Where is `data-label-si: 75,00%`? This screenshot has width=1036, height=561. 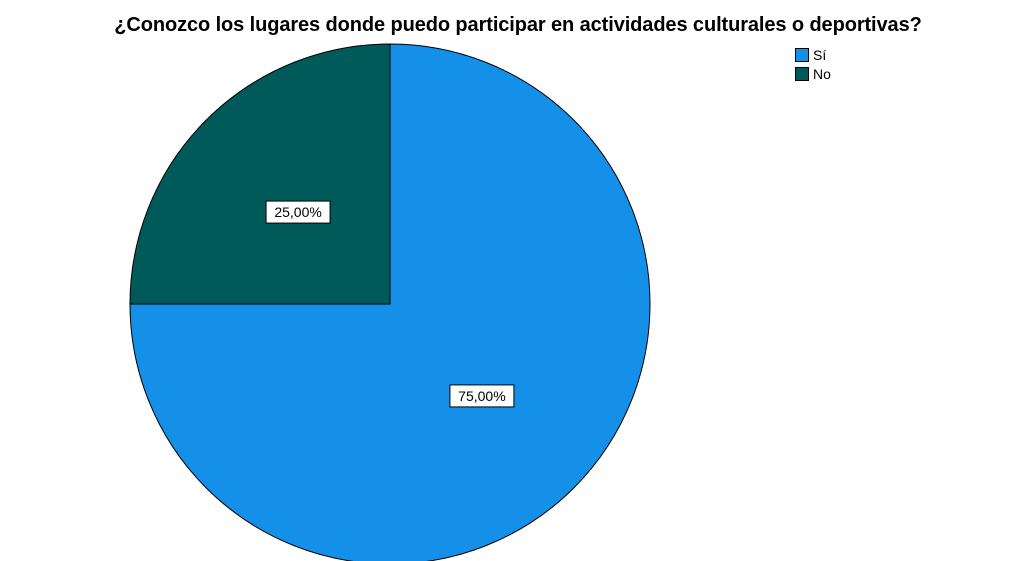 data-label-si: 75,00% is located at coordinates (482, 396).